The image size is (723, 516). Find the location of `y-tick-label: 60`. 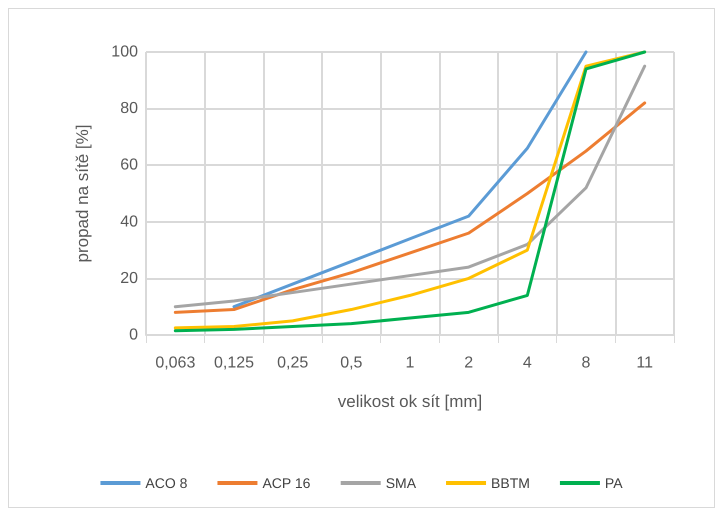

y-tick-label: 60 is located at coordinates (129, 165).